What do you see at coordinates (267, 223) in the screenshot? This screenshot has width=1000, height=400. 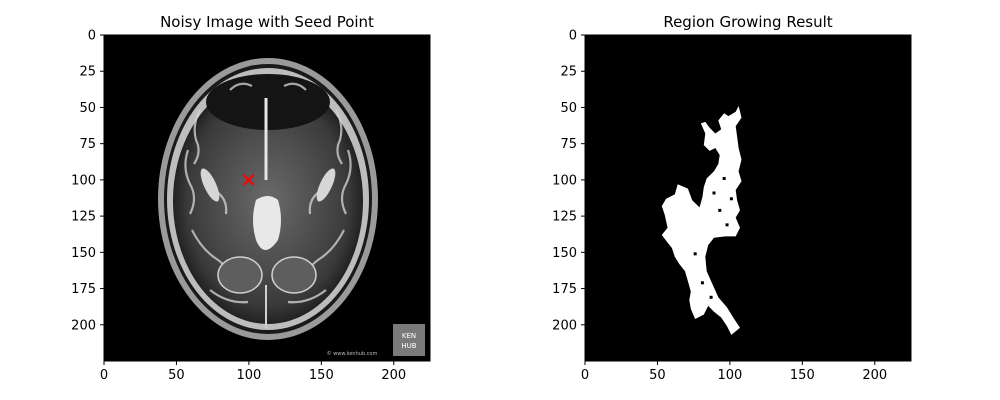 I see `ventricles` at bounding box center [267, 223].